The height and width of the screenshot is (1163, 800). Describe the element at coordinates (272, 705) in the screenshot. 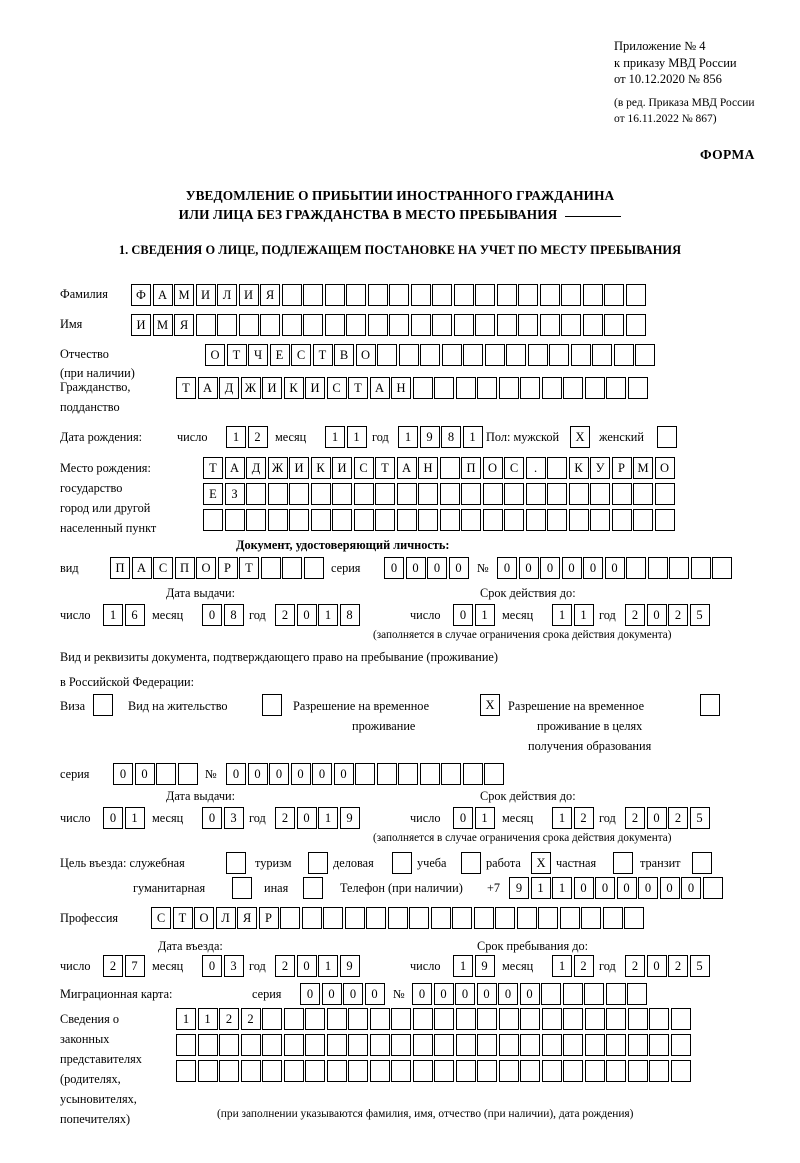

I see `residence-permit-checkbox` at that location.